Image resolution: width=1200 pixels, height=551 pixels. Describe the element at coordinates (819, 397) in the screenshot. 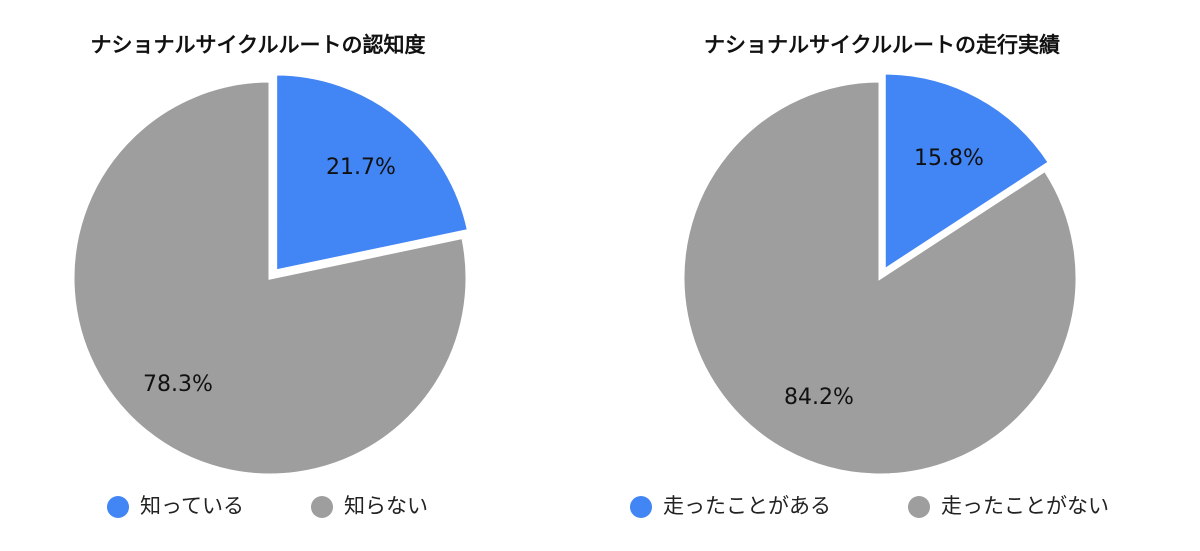

I see `slice-value-label: 84.2%` at that location.